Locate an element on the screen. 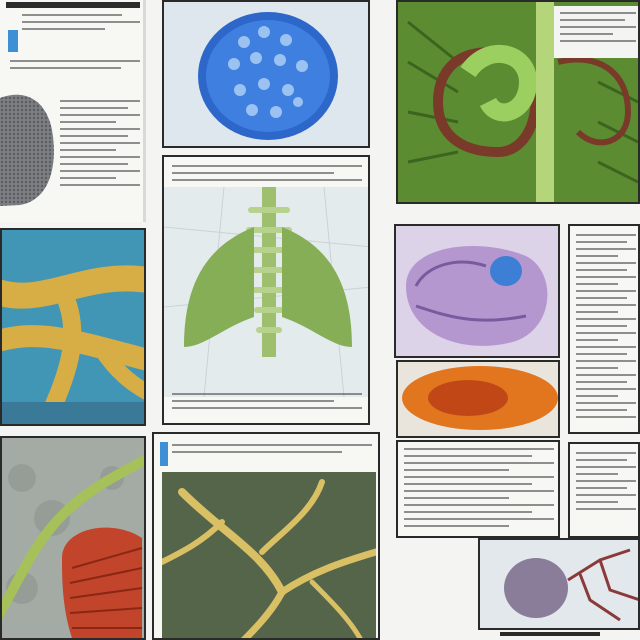 The width and height of the screenshot is (640, 640). text-page-small-tile is located at coordinates (604, 490).